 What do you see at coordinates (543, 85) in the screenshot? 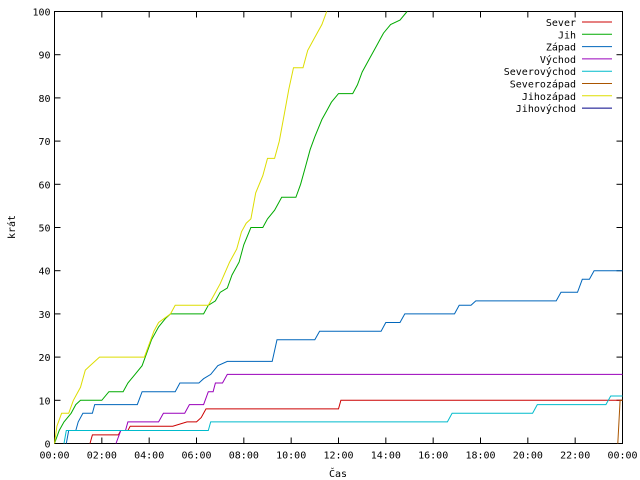
I see `legend-label: Severozápad` at bounding box center [543, 85].